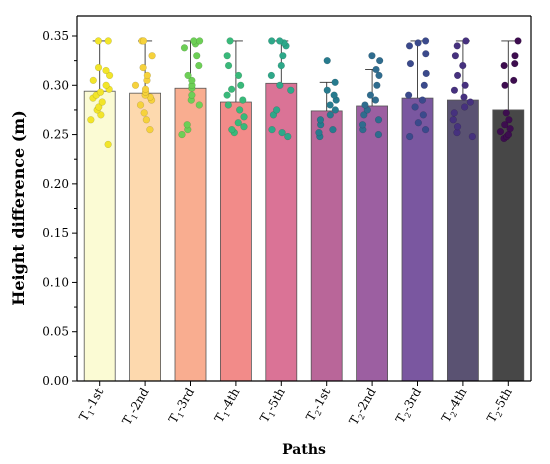  Describe the element at coordinates (55, 332) in the screenshot. I see `y-tick-label: 0.05` at that location.